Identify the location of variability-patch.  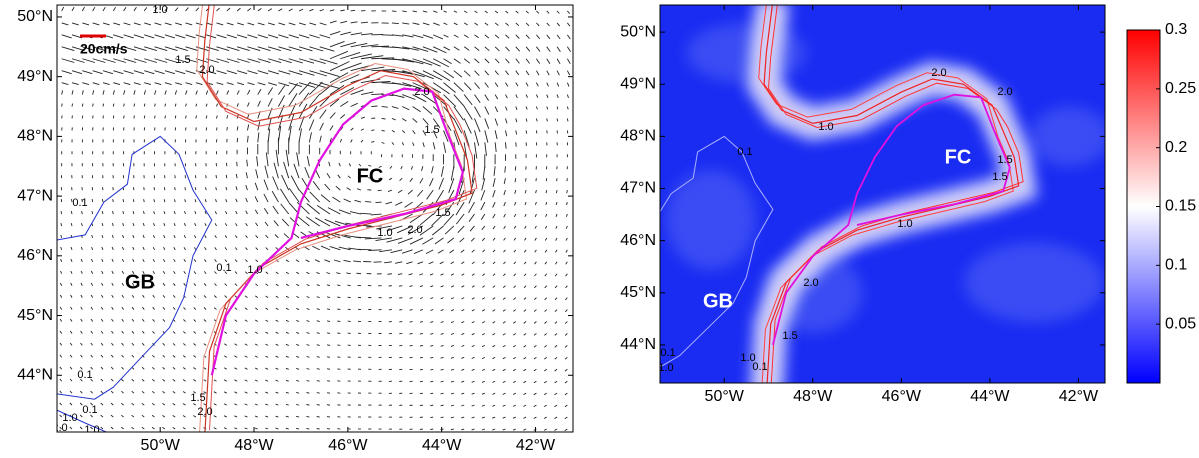
(710, 219).